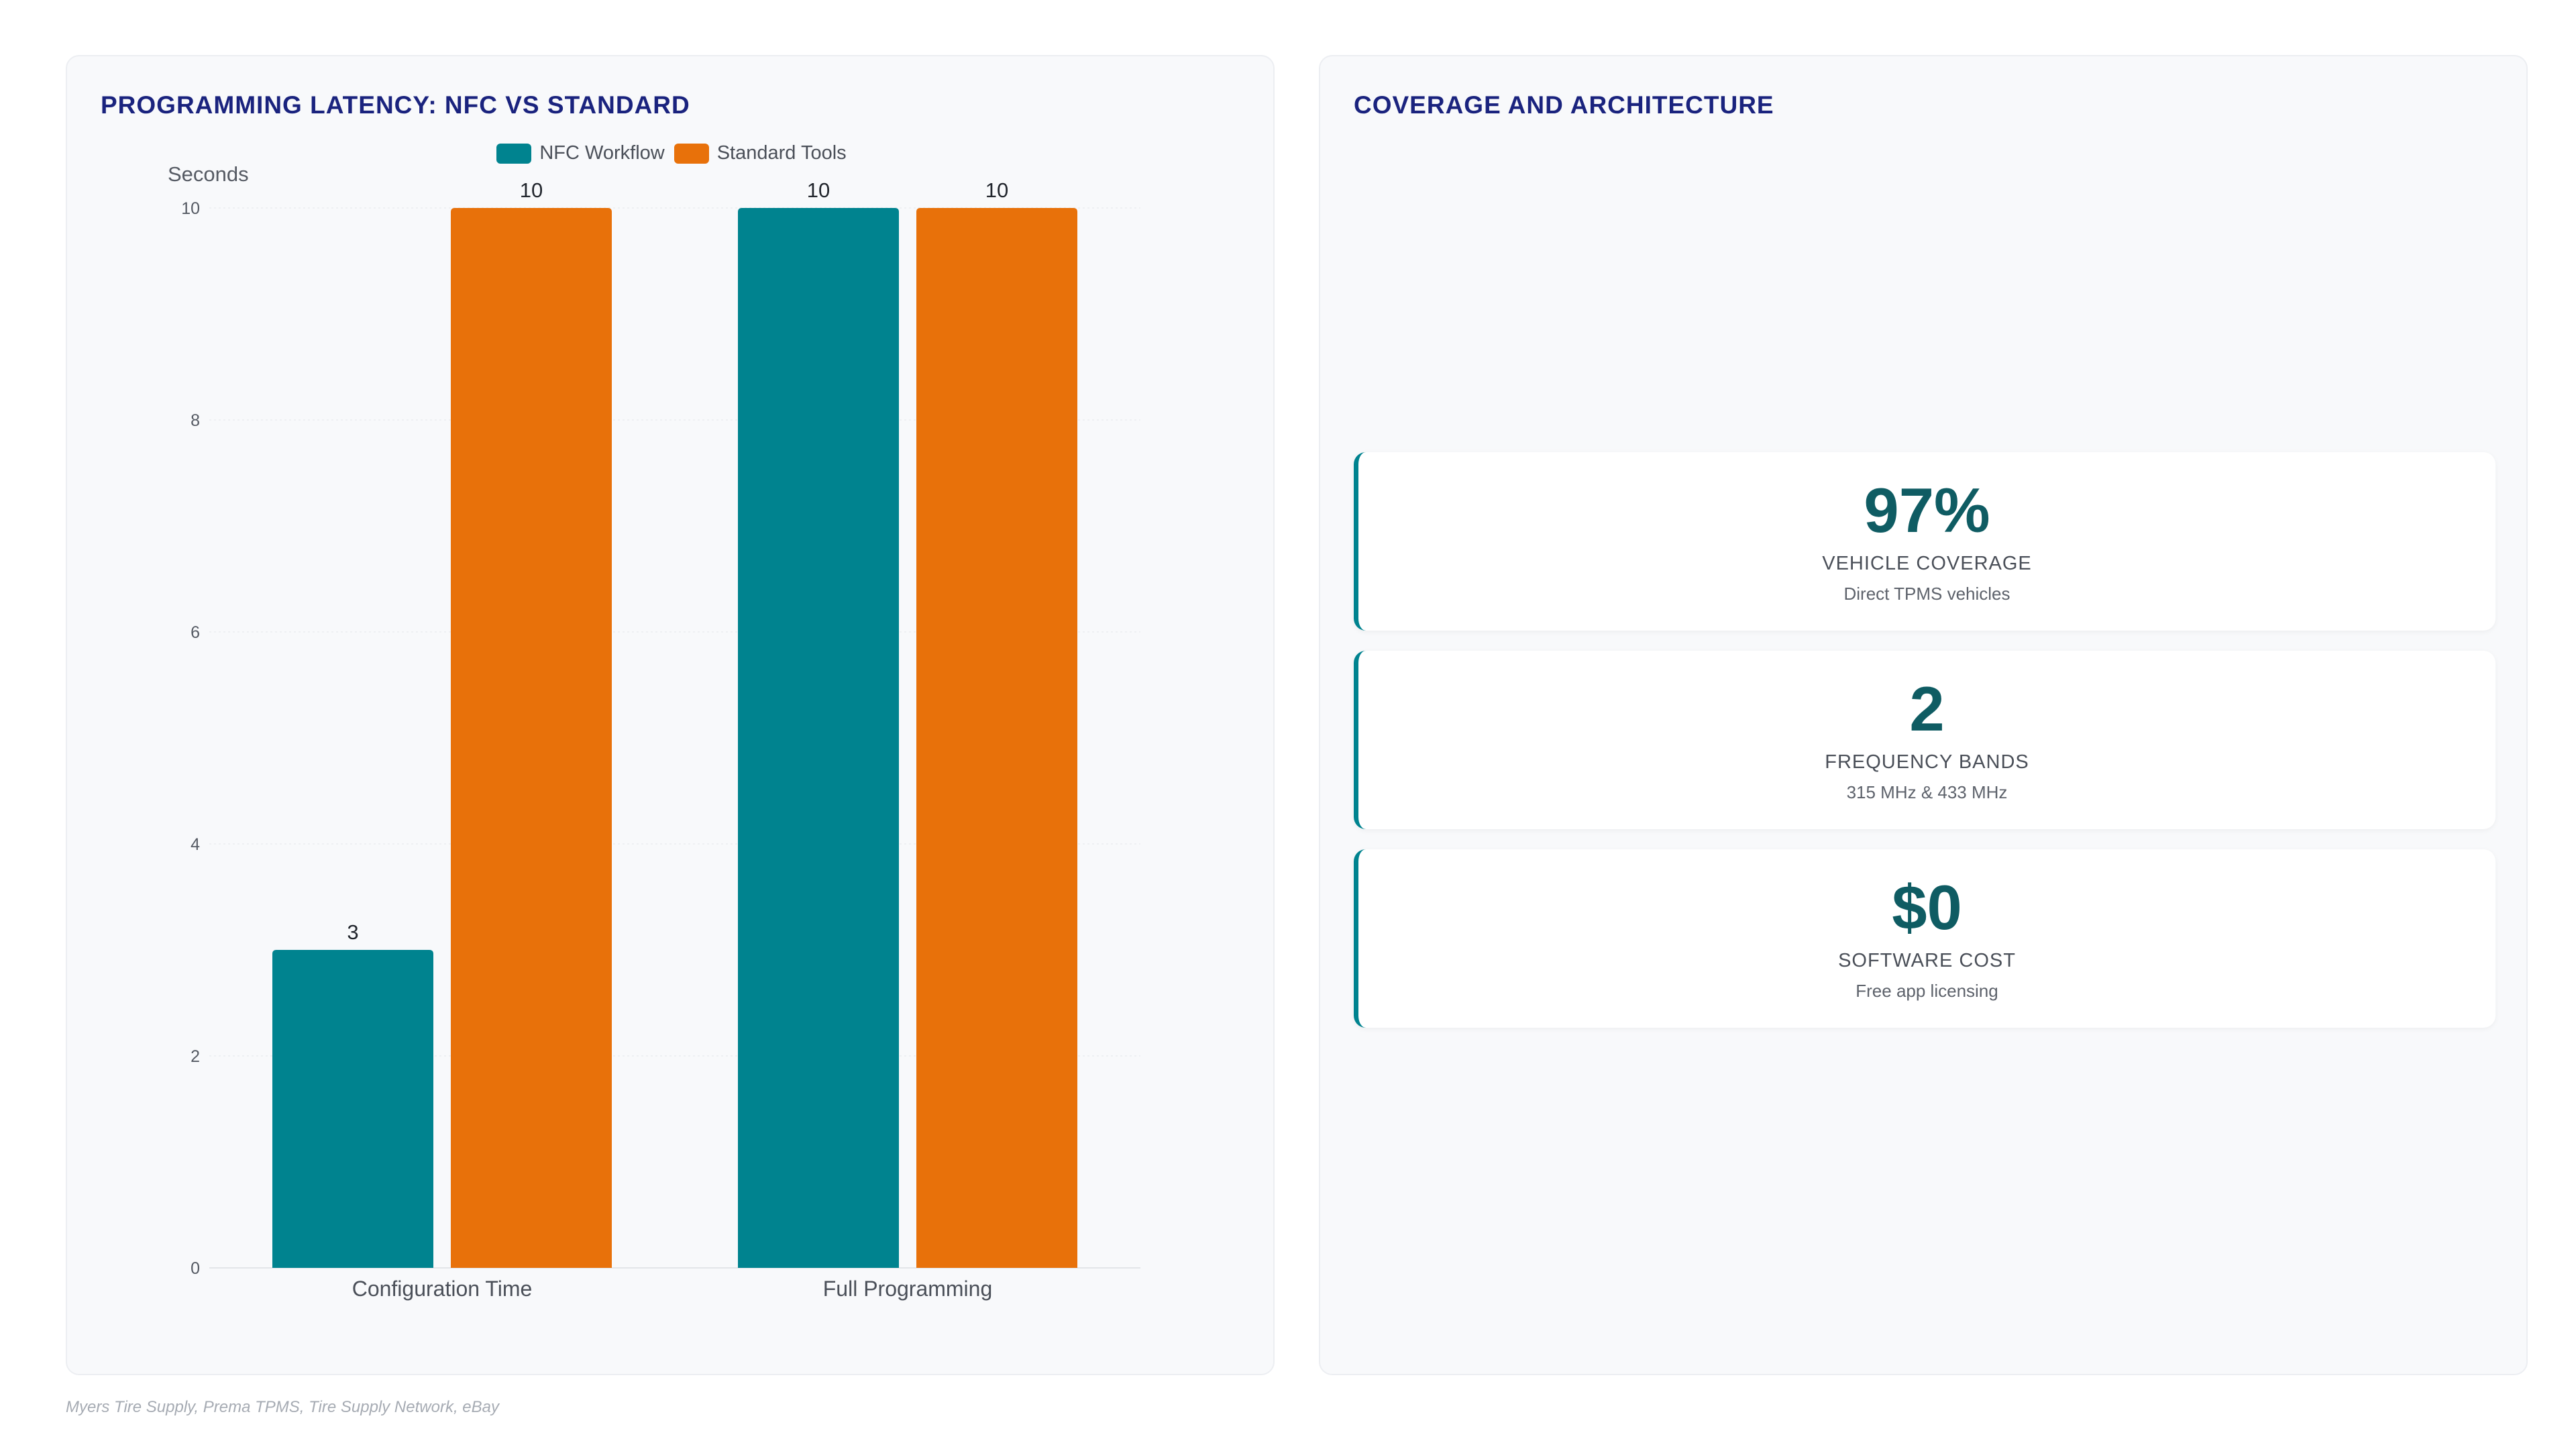 The image size is (2576, 1449). Describe the element at coordinates (195, 632) in the screenshot. I see `y-tick-label: 6` at that location.